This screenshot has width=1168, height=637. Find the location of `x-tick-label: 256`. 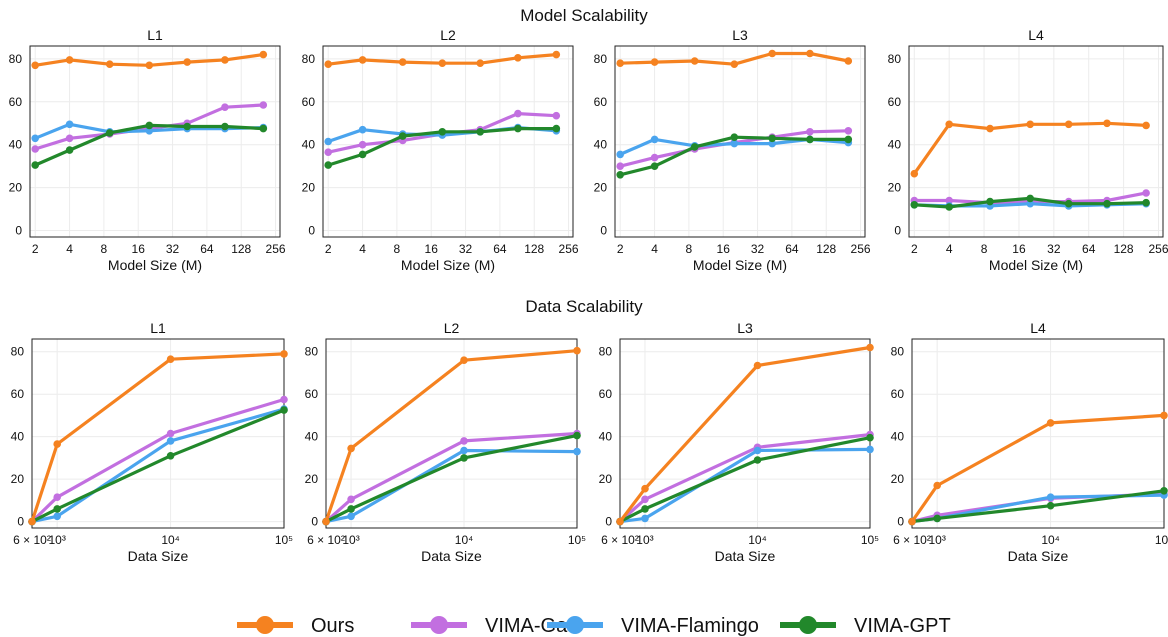

x-tick-label: 256 is located at coordinates (861, 249).